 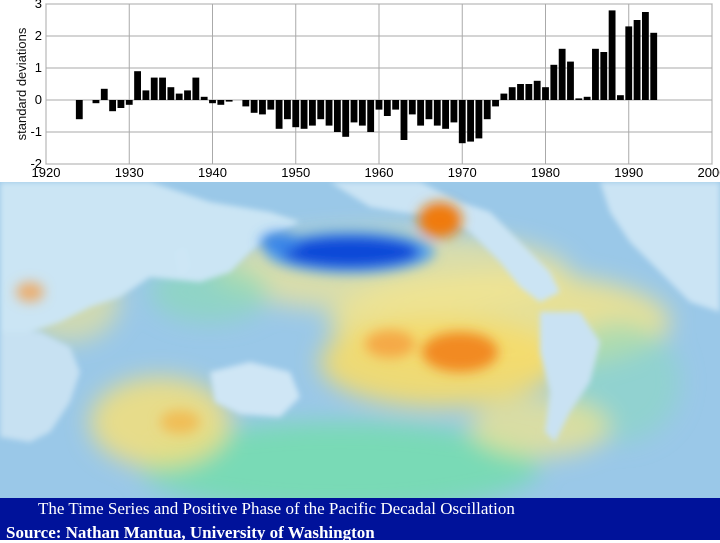 What do you see at coordinates (129, 172) in the screenshot?
I see `x-tick-label: 1930` at bounding box center [129, 172].